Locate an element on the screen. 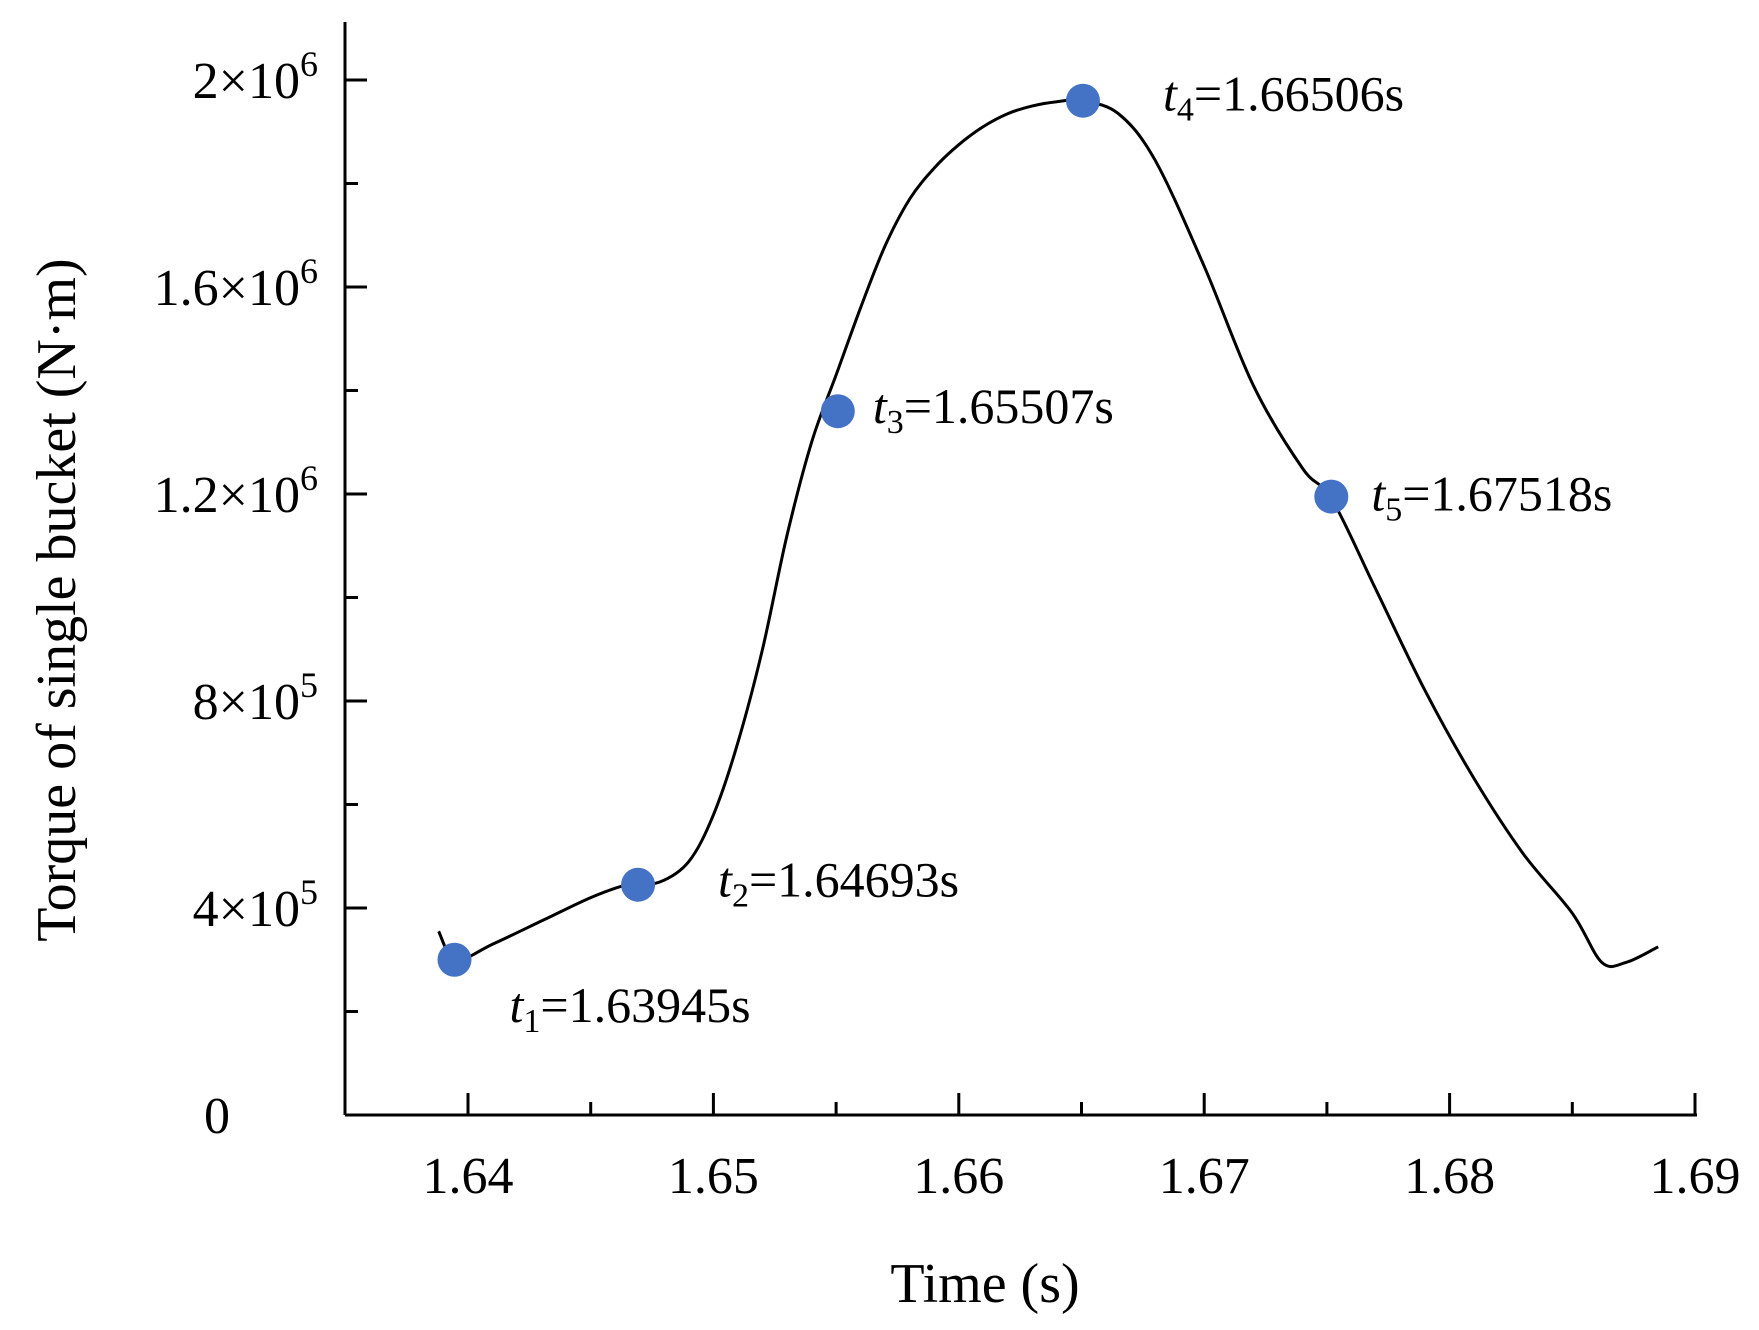 The width and height of the screenshot is (1759, 1330). x-tick-label-1: 1.65 is located at coordinates (713, 1176).